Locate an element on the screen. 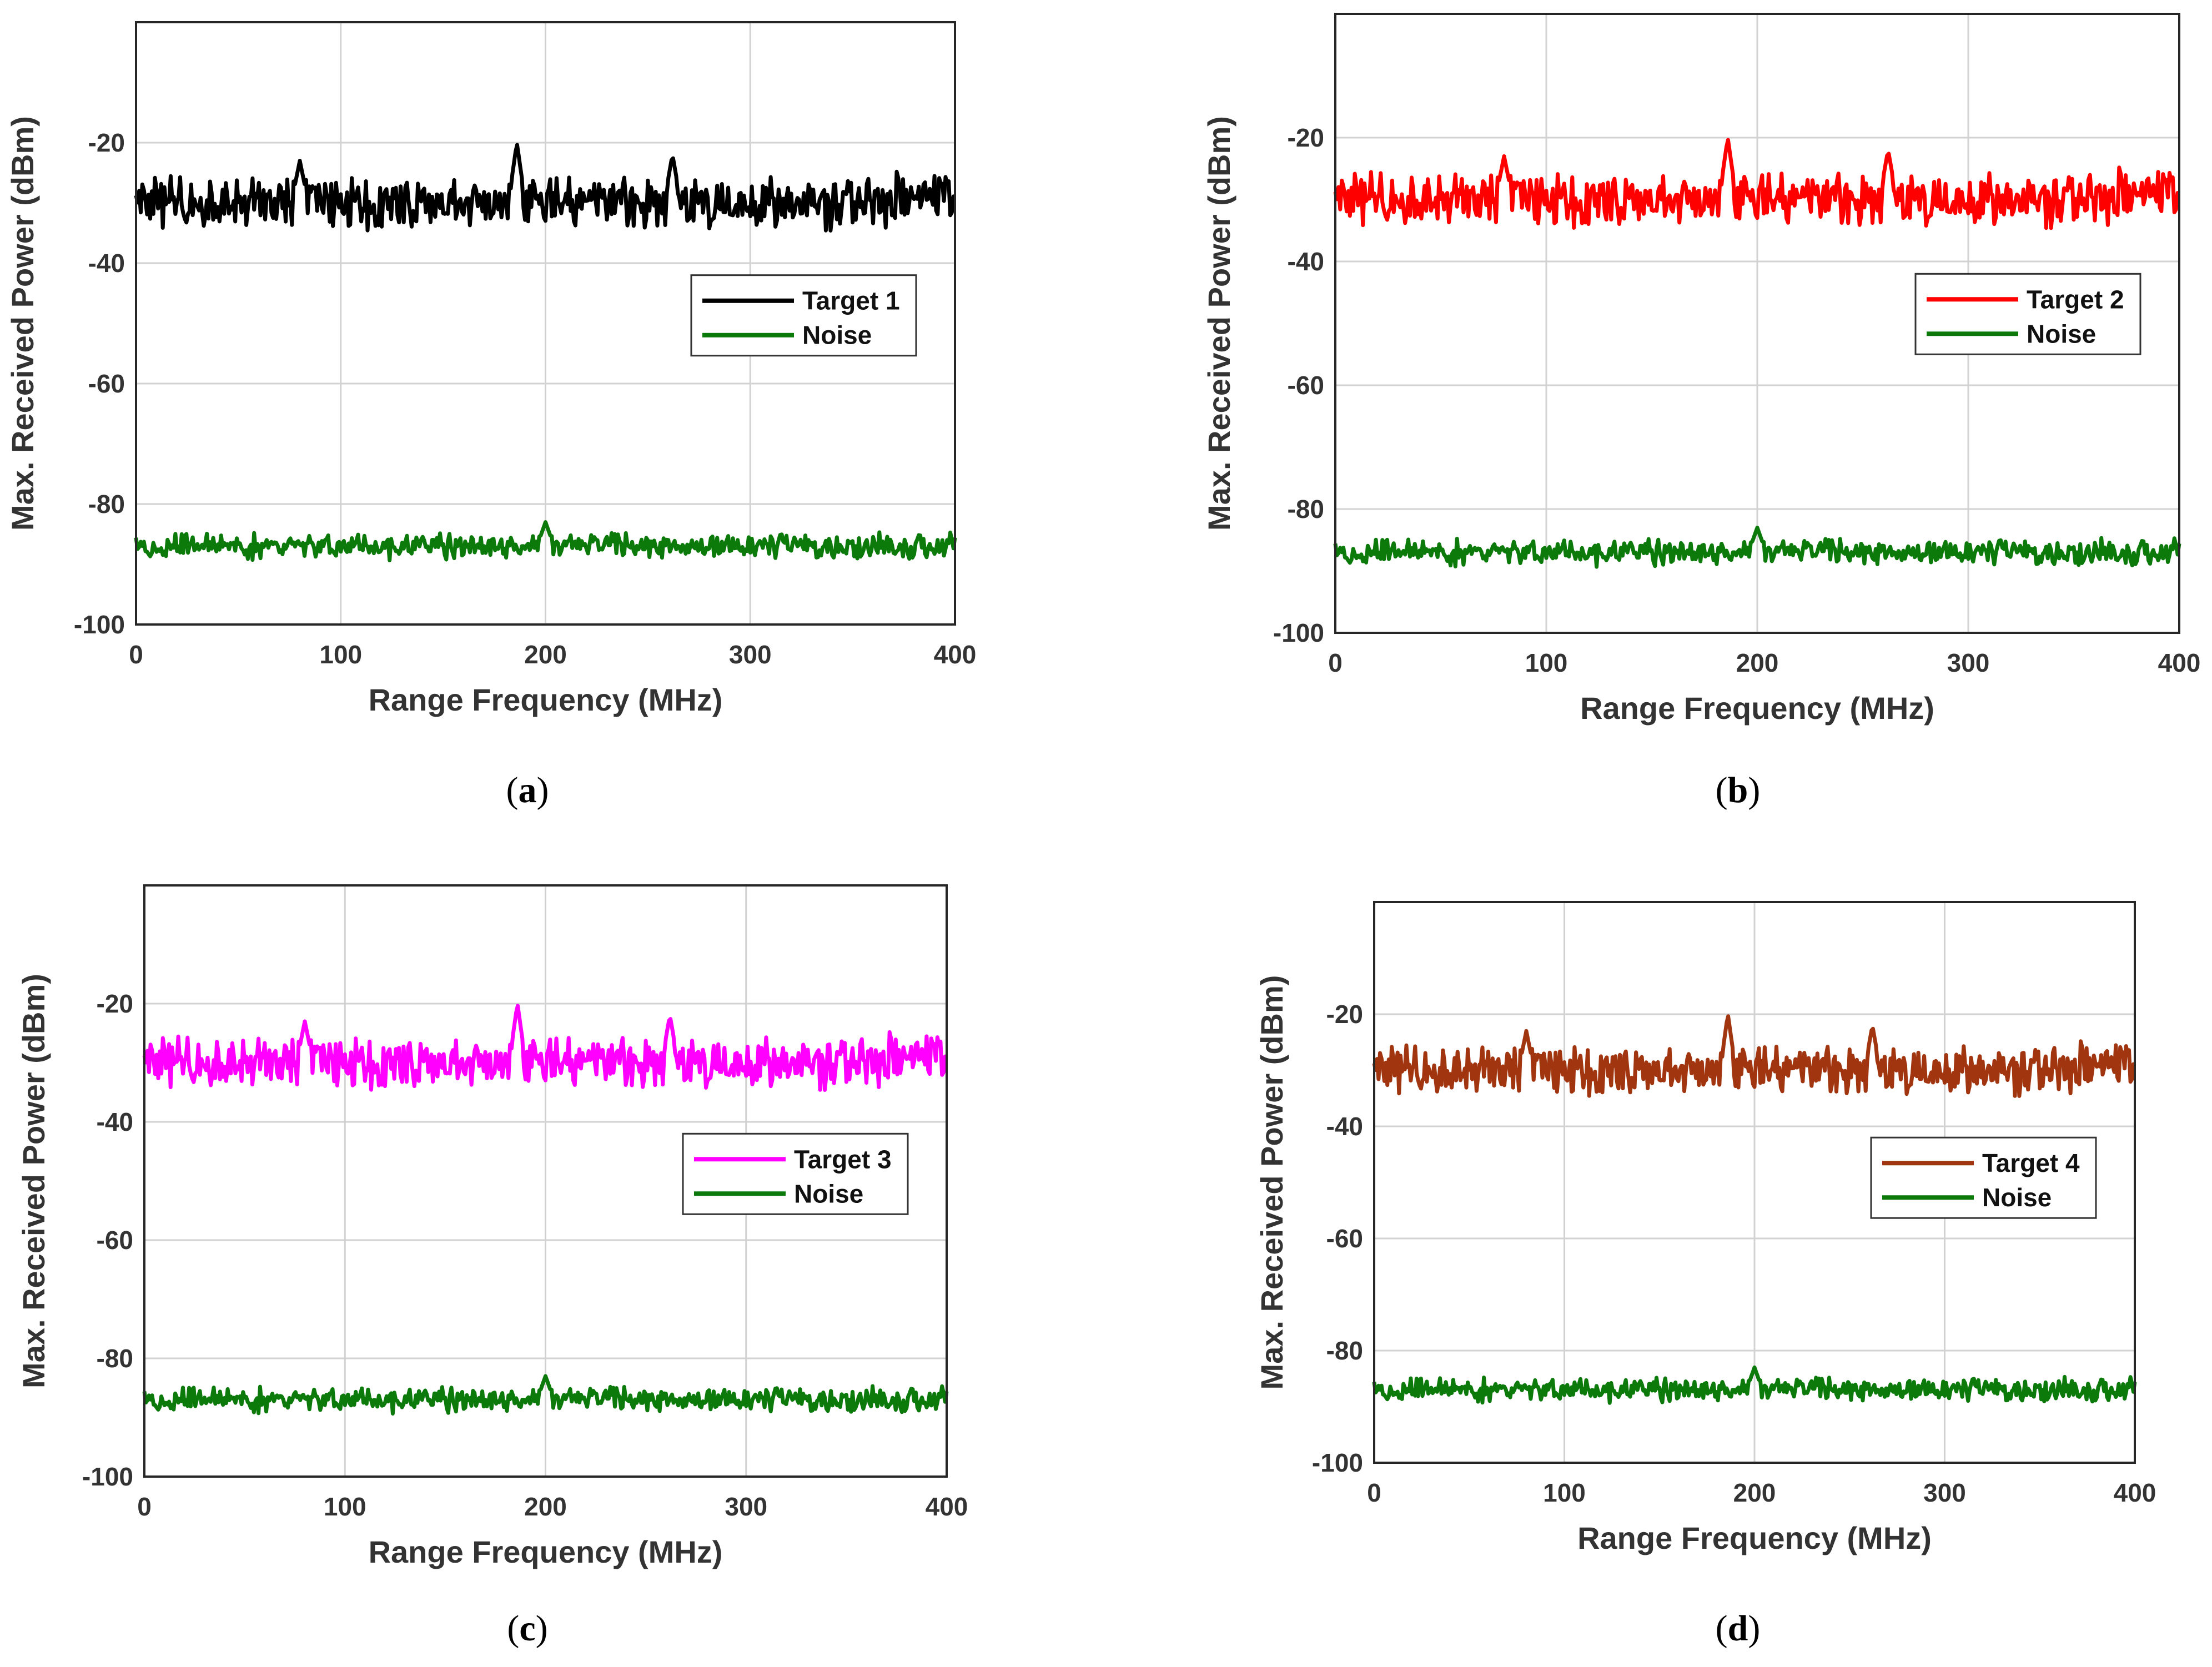 The height and width of the screenshot is (1667, 2212). legend-label: Target 3 is located at coordinates (843, 1159).